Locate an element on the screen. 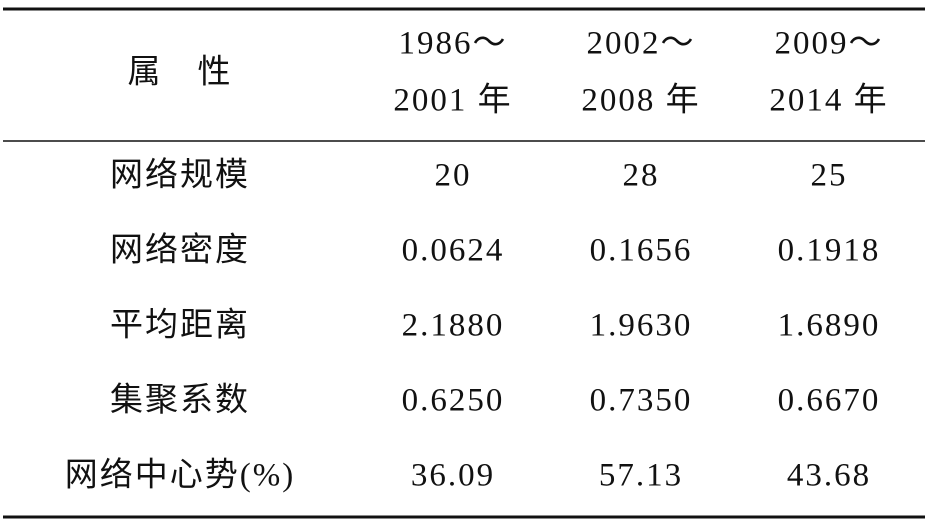 The height and width of the screenshot is (528, 928). cell: 57.13 is located at coordinates (641, 476).